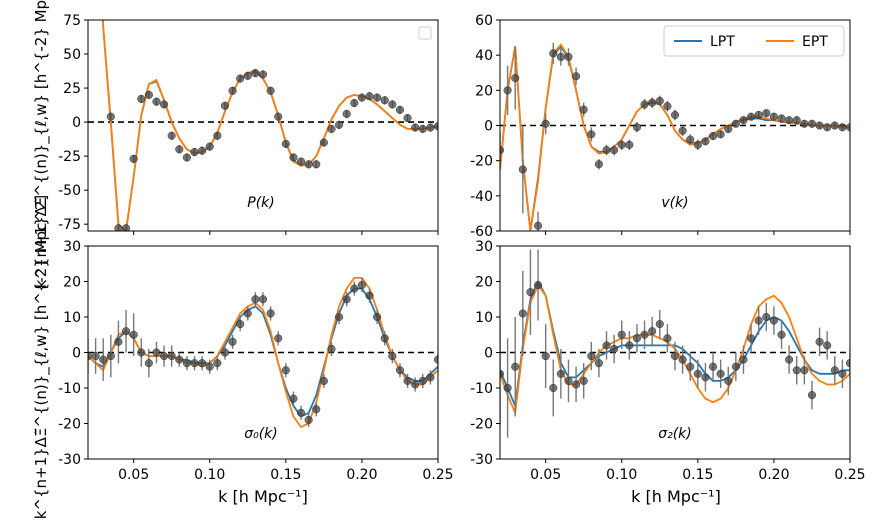  Describe the element at coordinates (545, 475) in the screenshot. I see `x-tick-label: 0.05` at that location.